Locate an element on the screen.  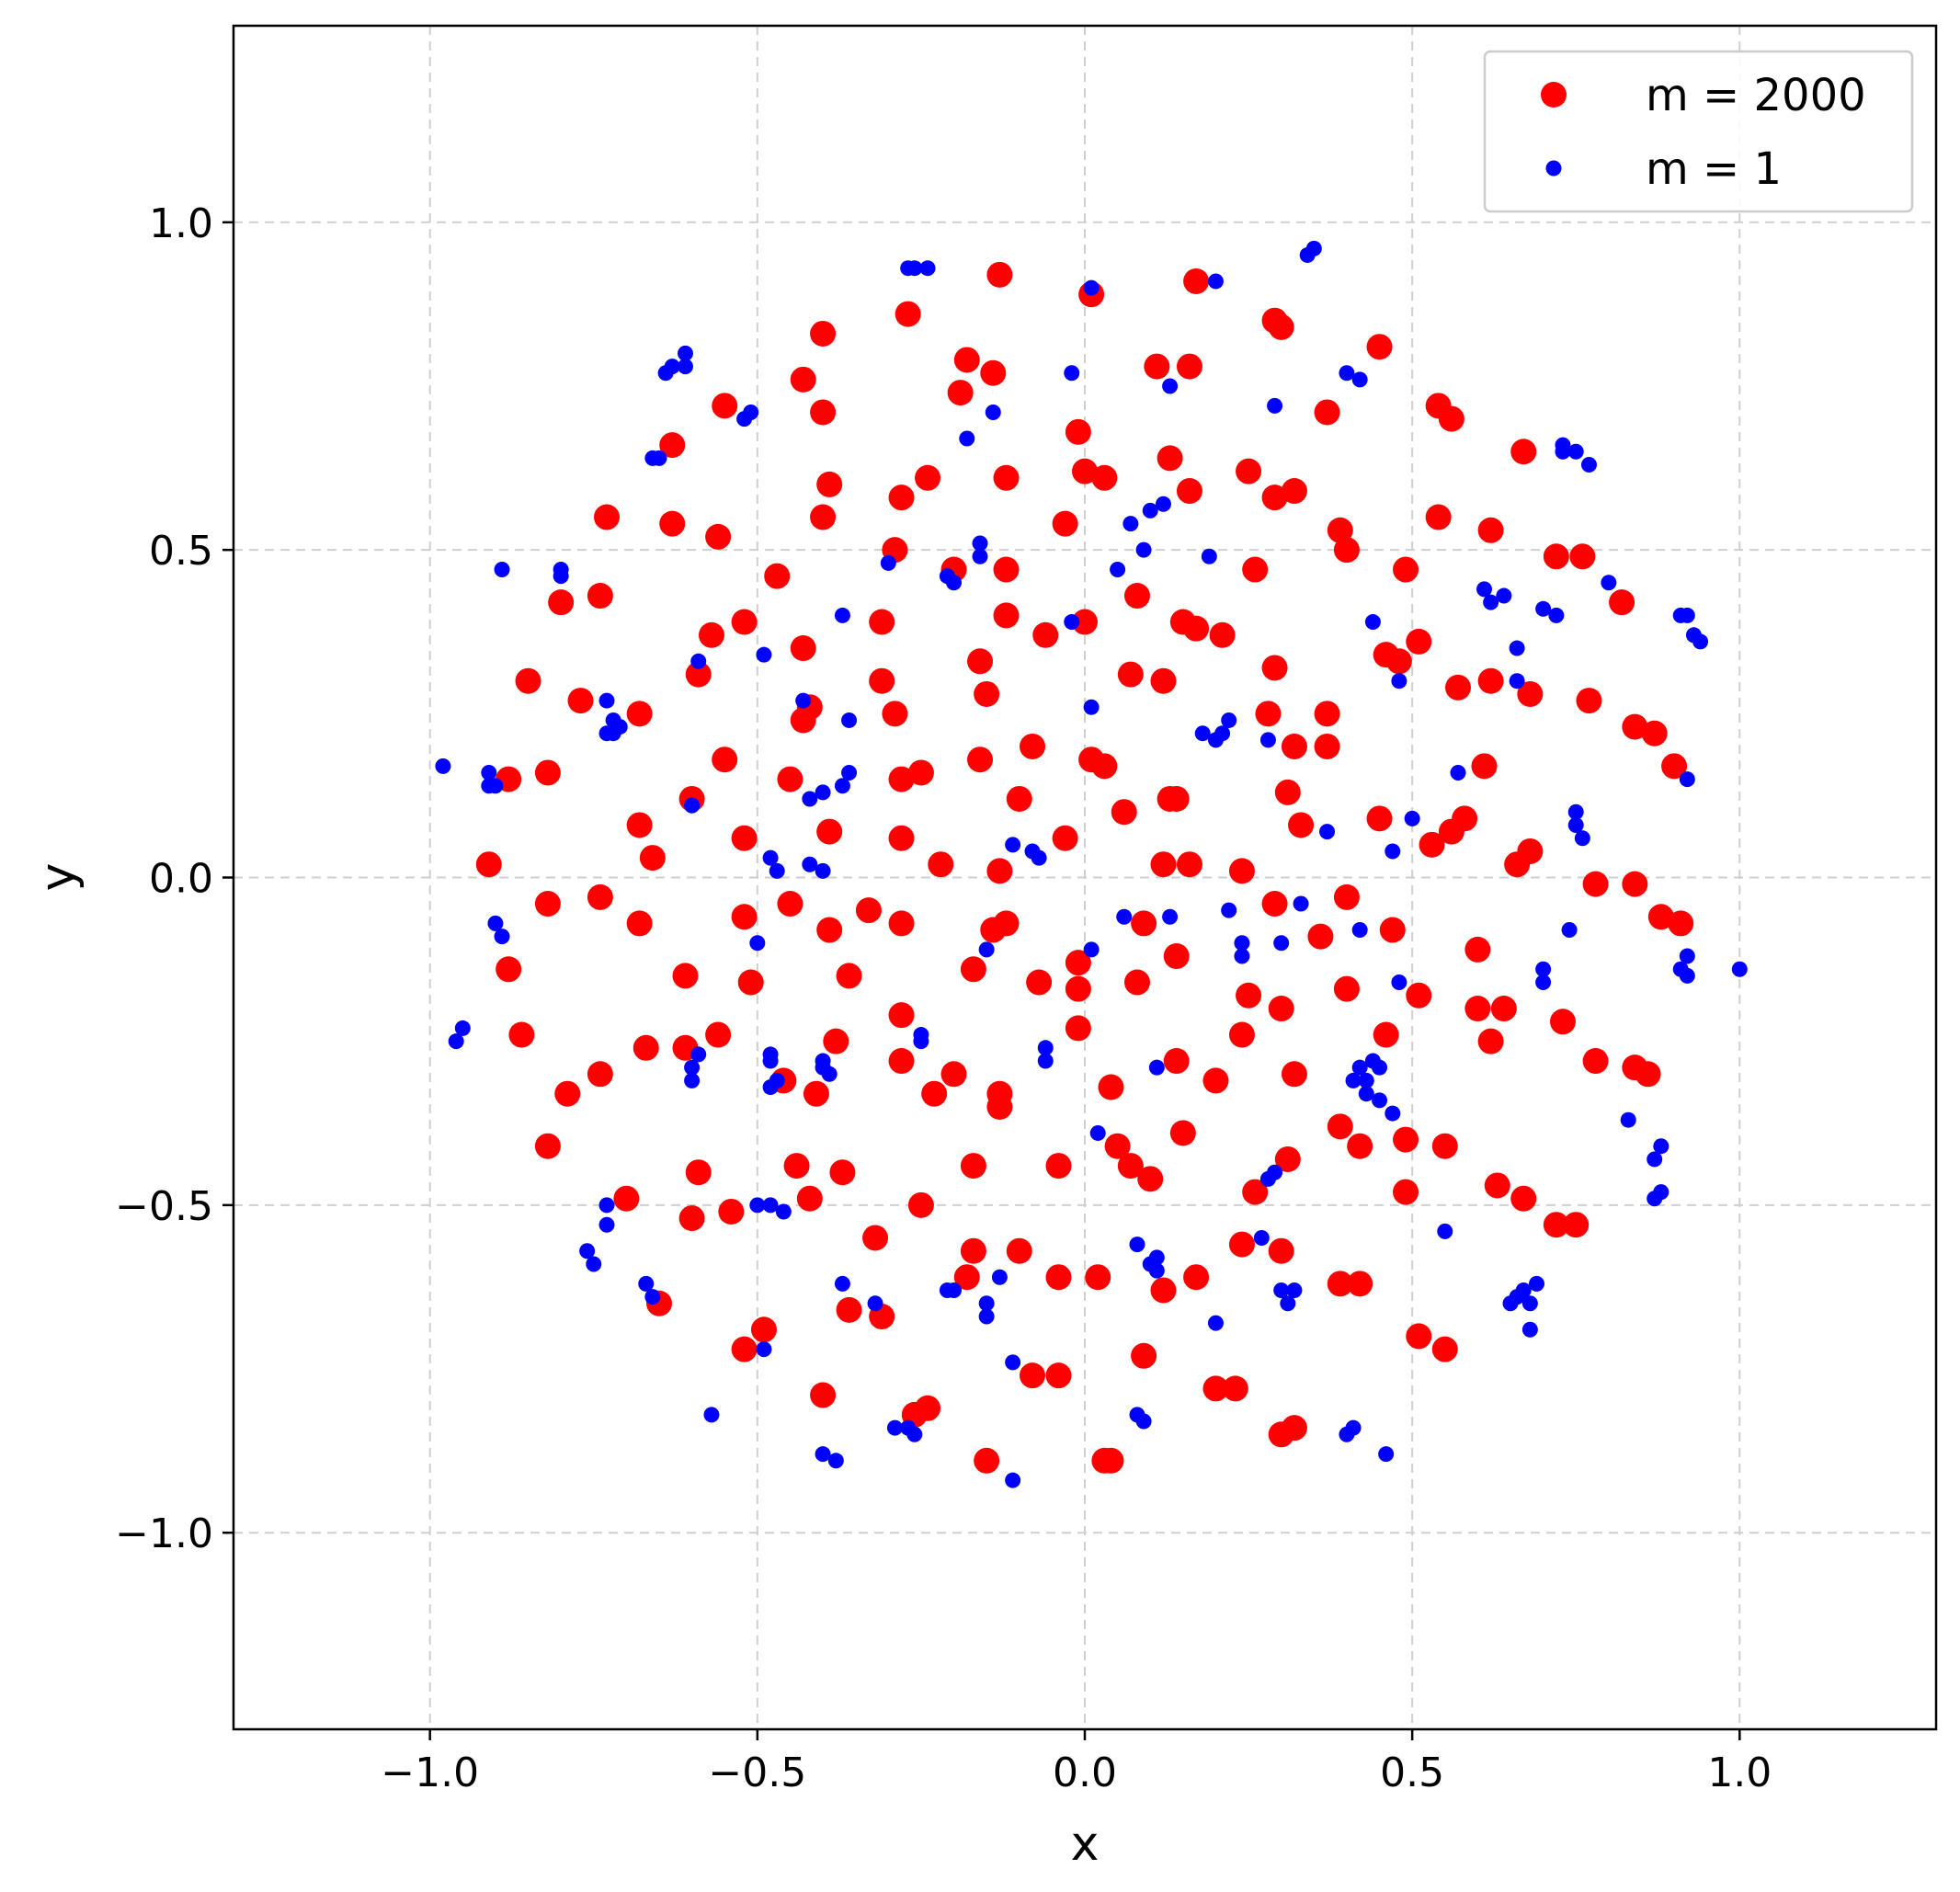
x-tick-label: 0.5 is located at coordinates (1412, 1773).